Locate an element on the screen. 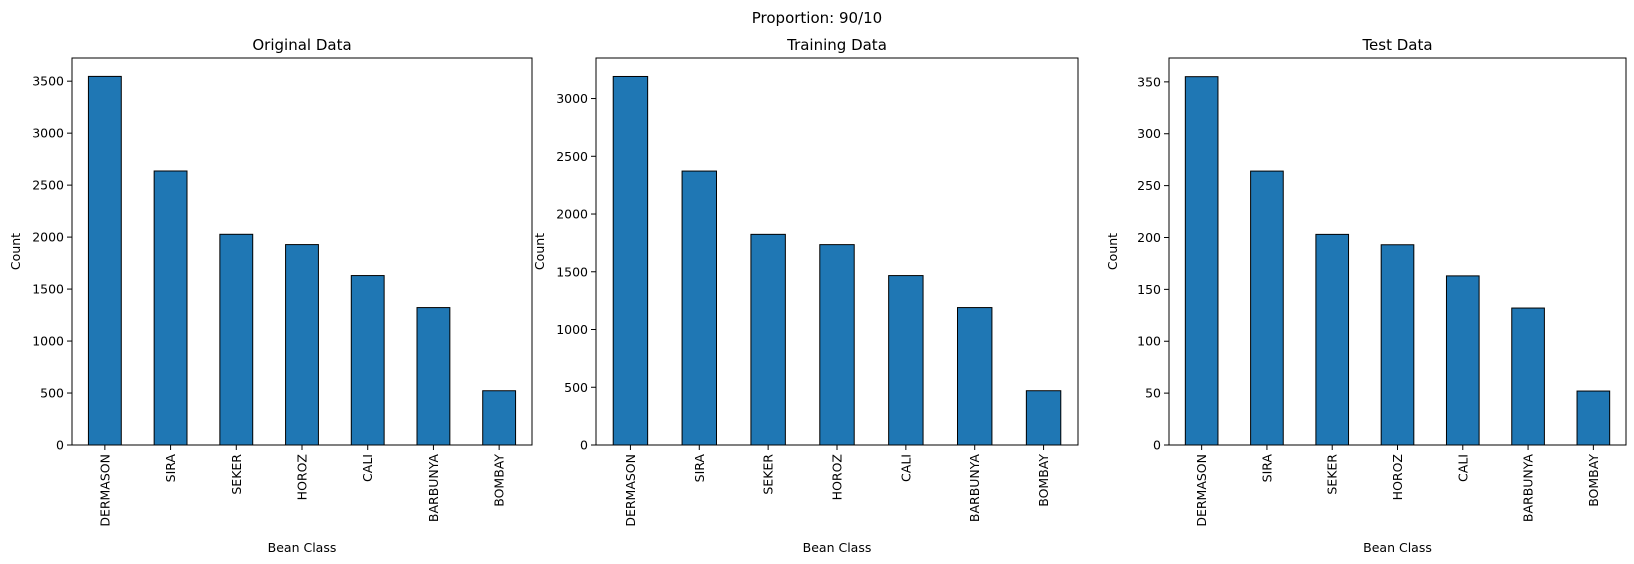  y-tick-label: 50 is located at coordinates (1153, 393).